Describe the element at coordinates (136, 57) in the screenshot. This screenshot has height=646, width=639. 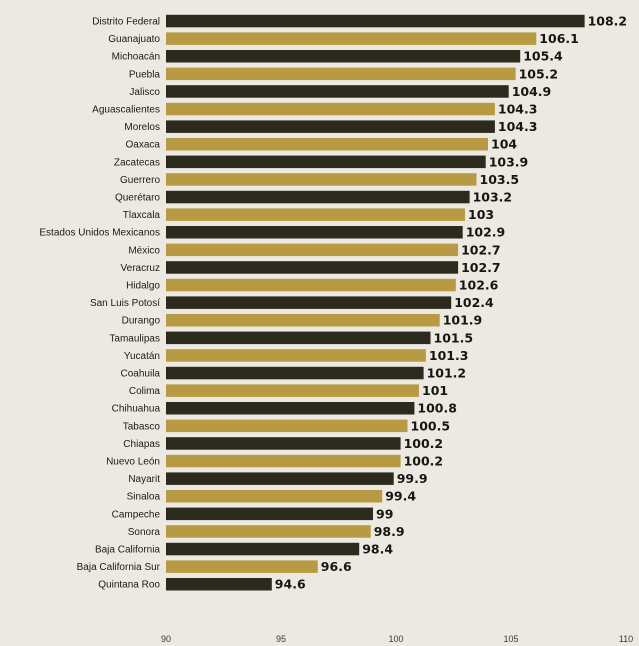
I see `category-label: Michoacán` at that location.